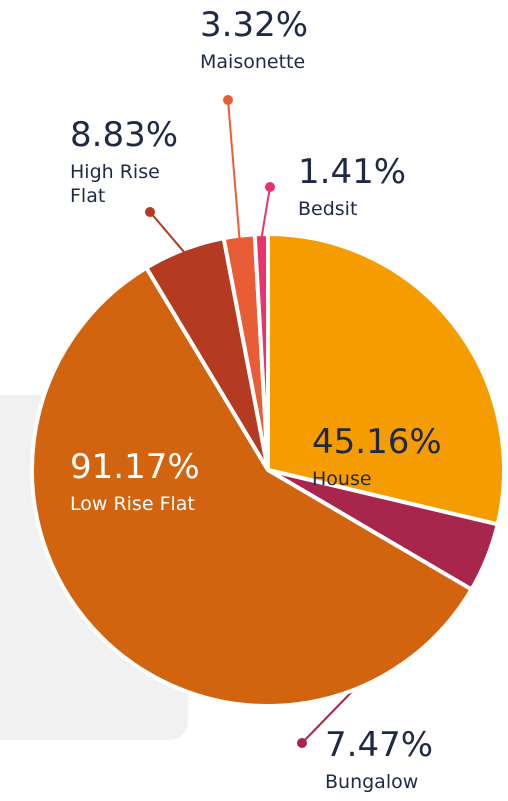 The height and width of the screenshot is (801, 508). Describe the element at coordinates (253, 61) in the screenshot. I see `category-label: Maisonette` at that location.